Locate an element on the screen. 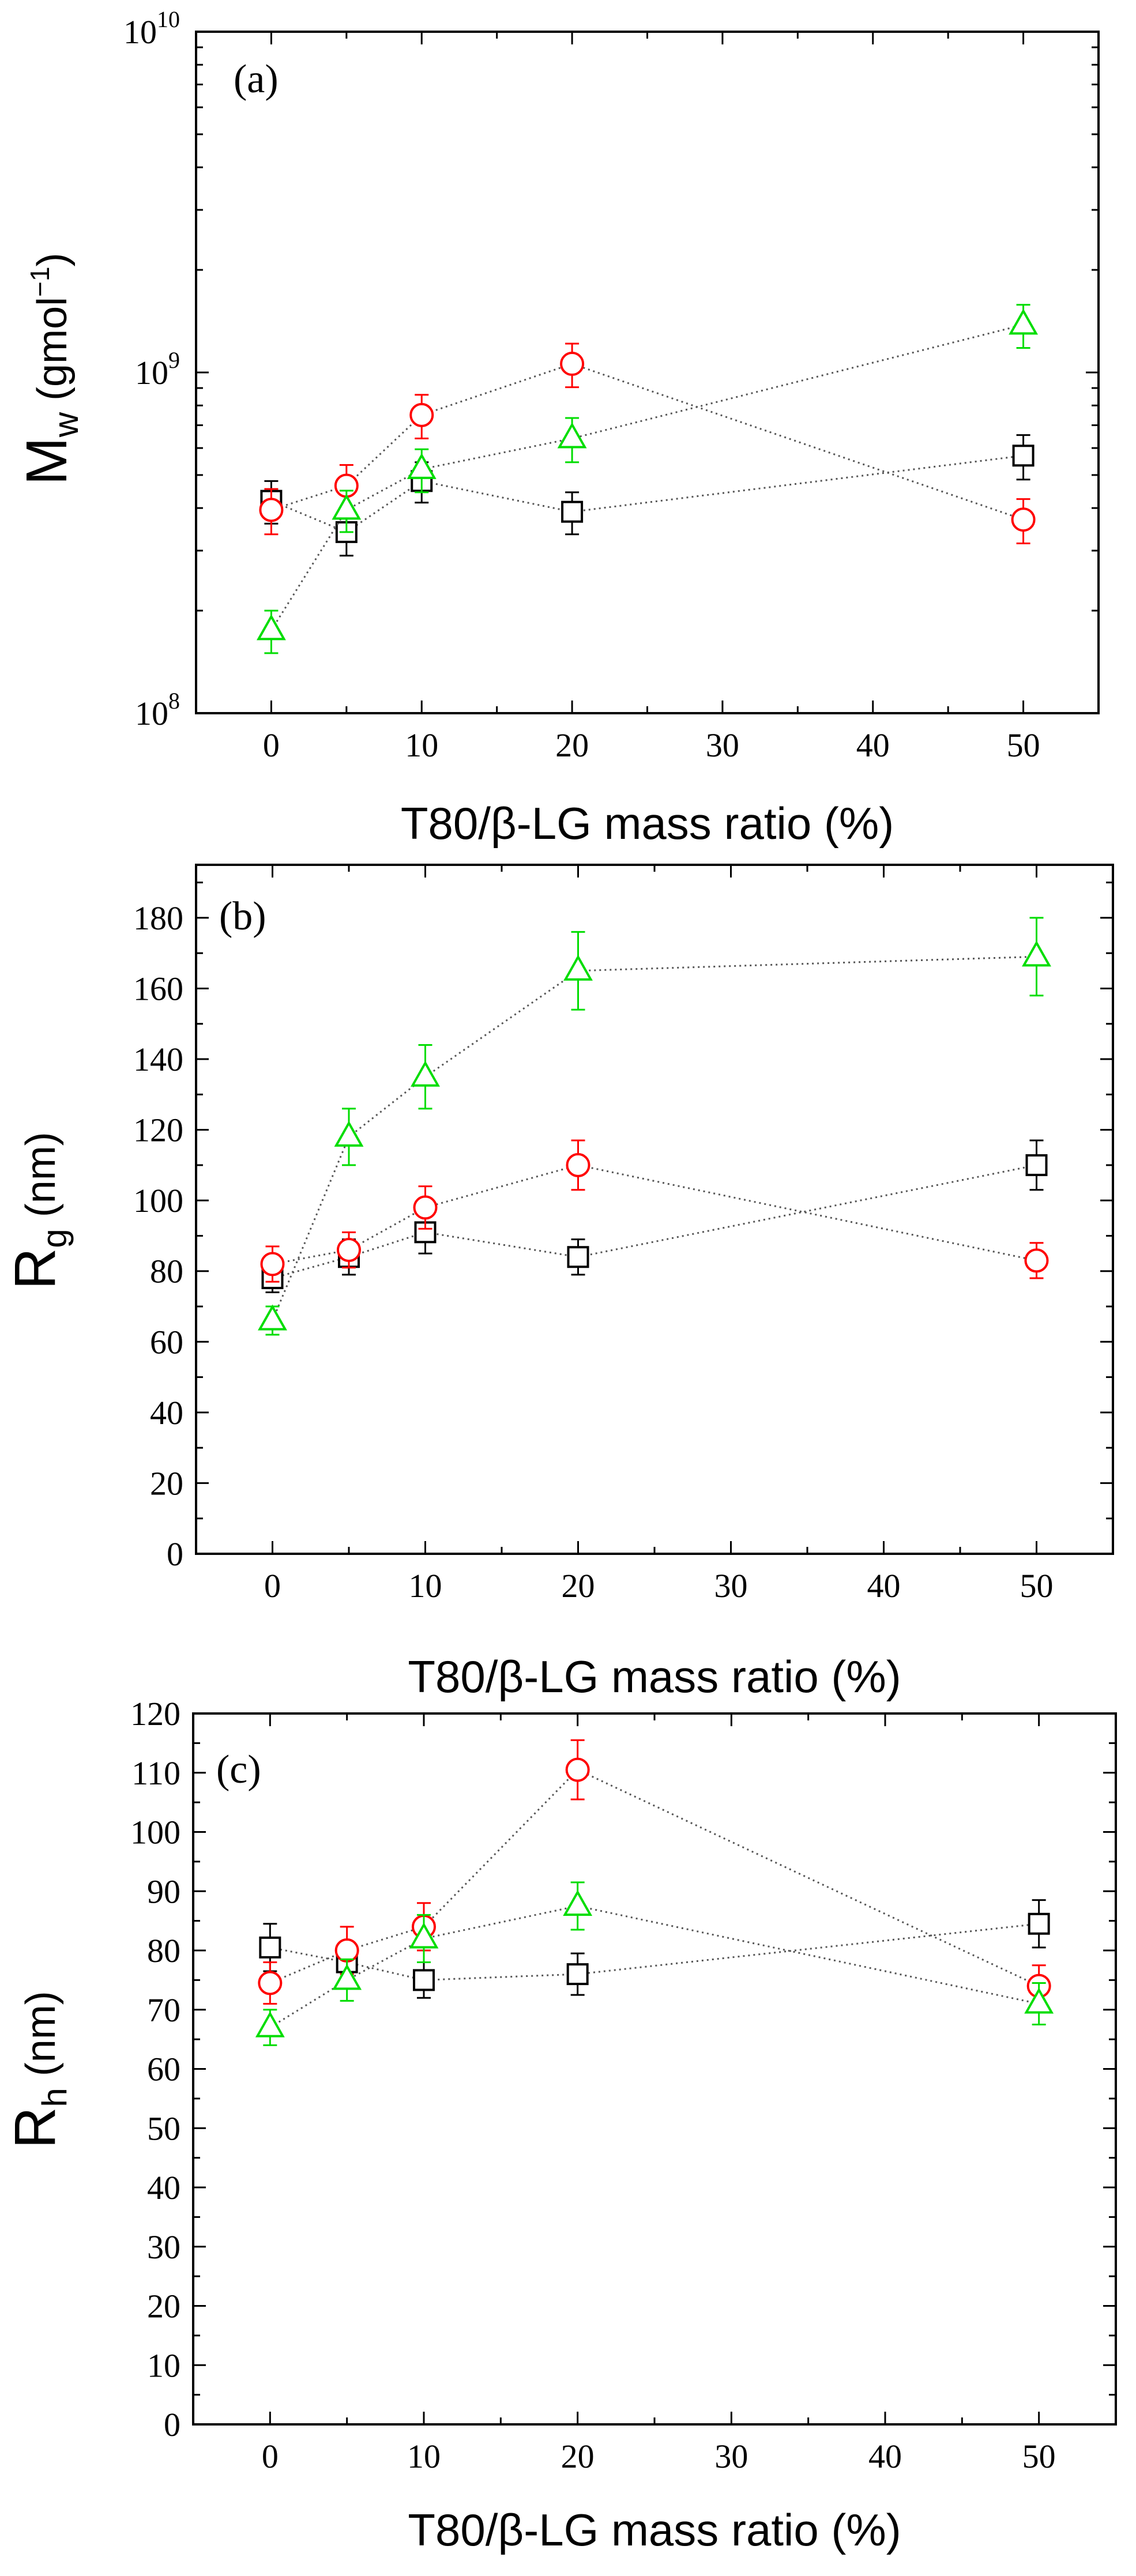  y-tick-label: 120 is located at coordinates (155, 1714).